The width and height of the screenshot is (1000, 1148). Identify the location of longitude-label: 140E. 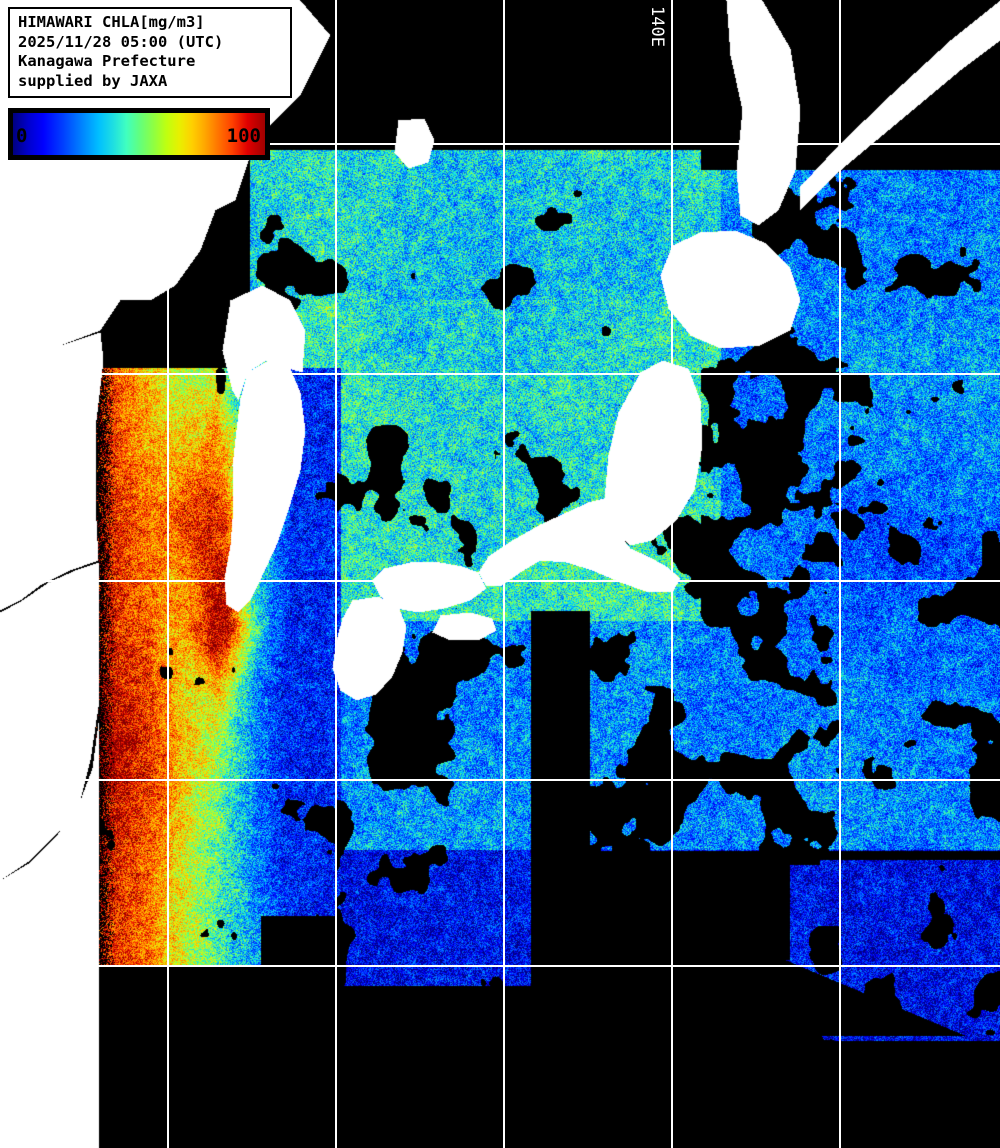
(657, 26).